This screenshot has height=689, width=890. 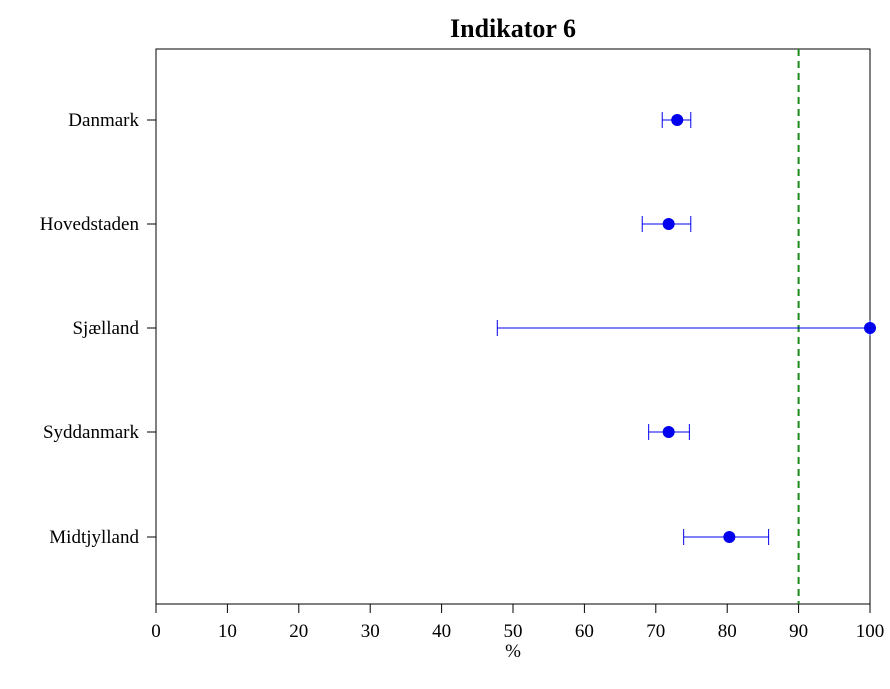 I want to click on x-tick-label: 0, so click(x=156, y=631).